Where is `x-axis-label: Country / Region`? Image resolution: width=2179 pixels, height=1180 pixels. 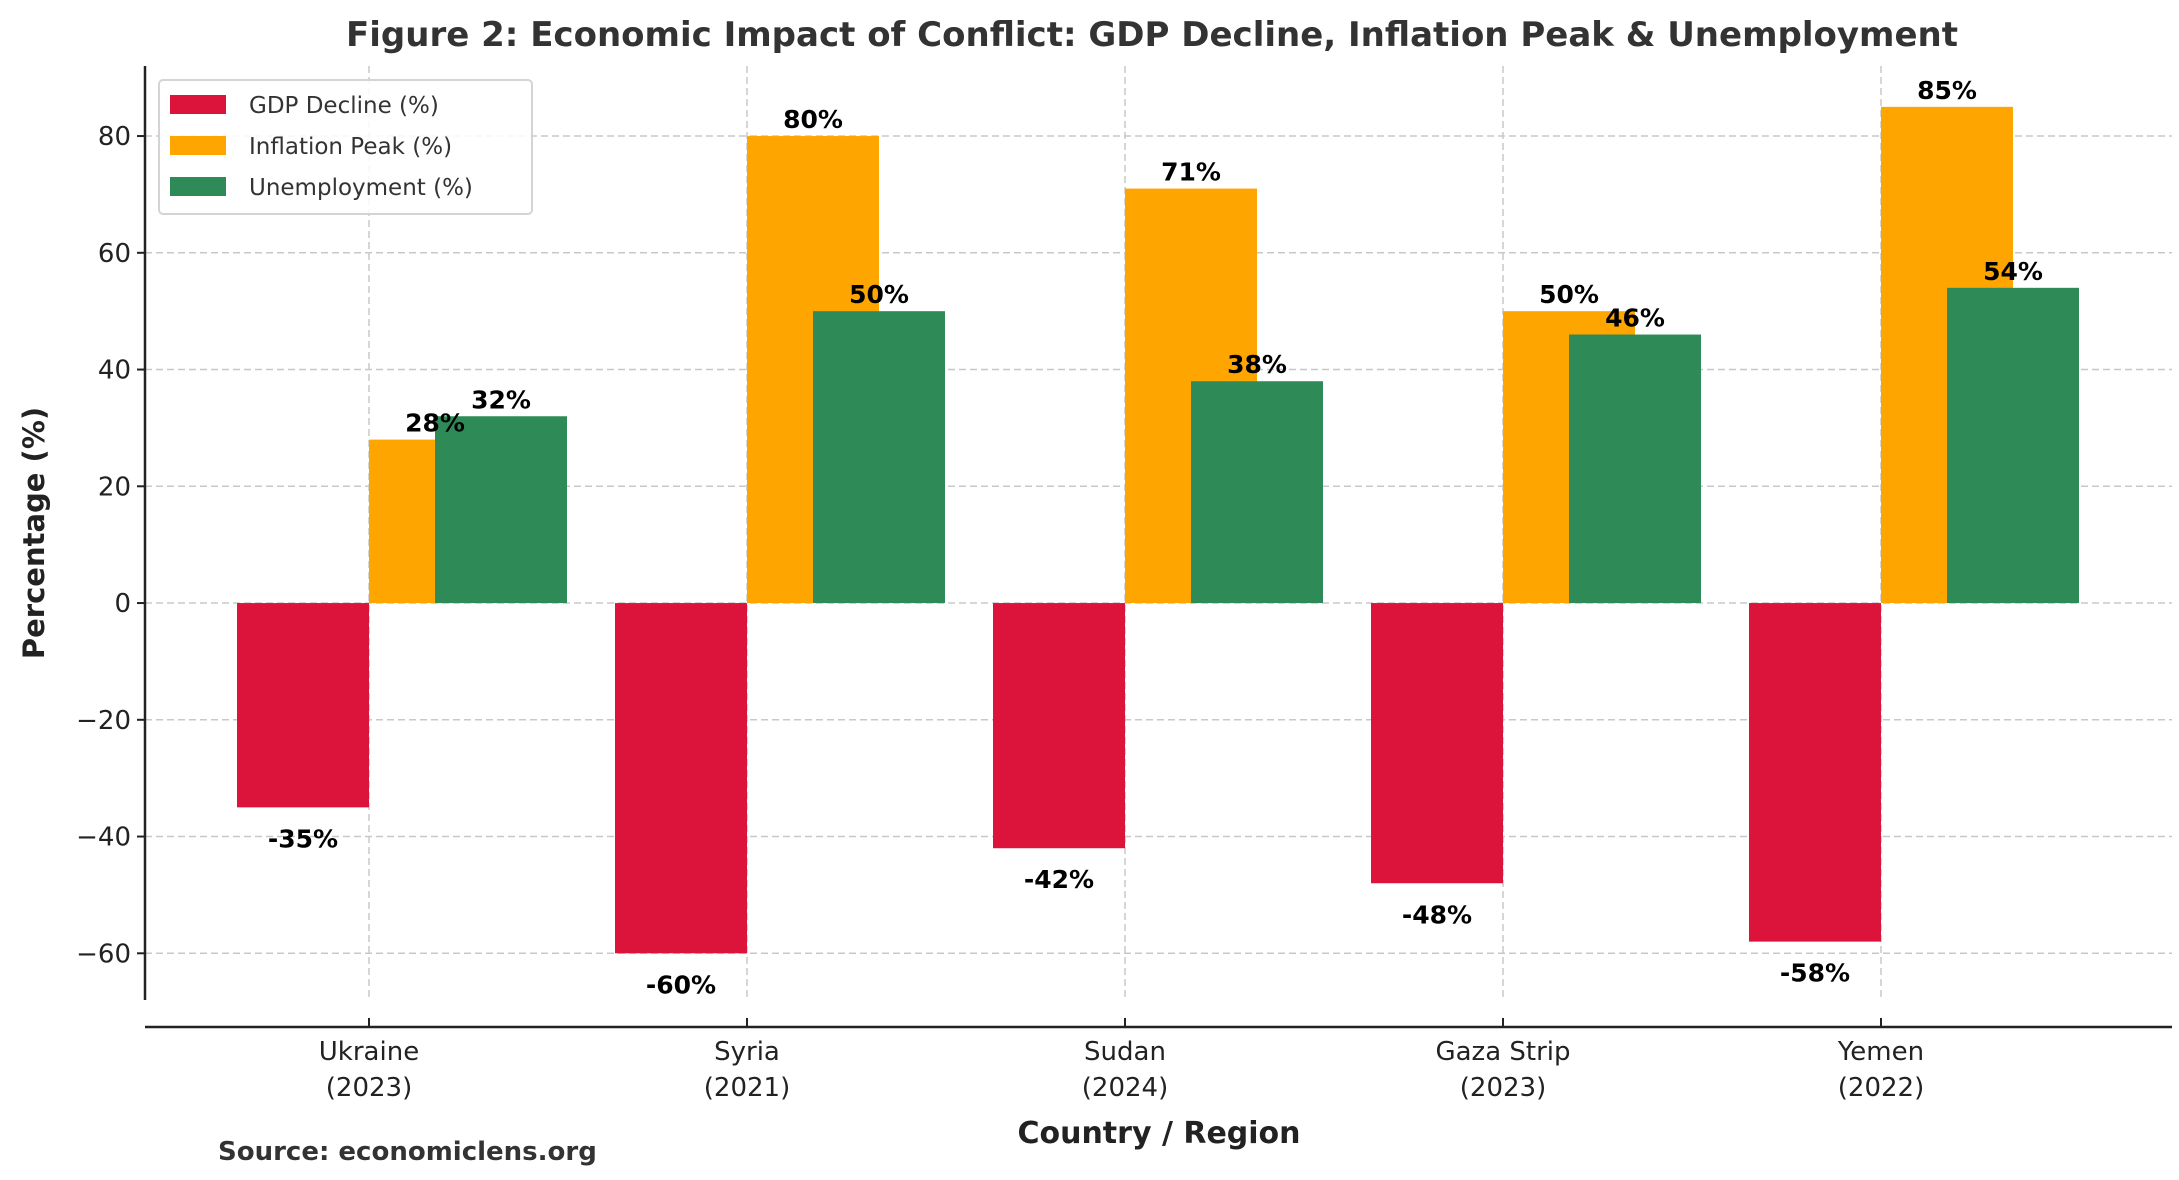 x-axis-label: Country / Region is located at coordinates (1158, 1133).